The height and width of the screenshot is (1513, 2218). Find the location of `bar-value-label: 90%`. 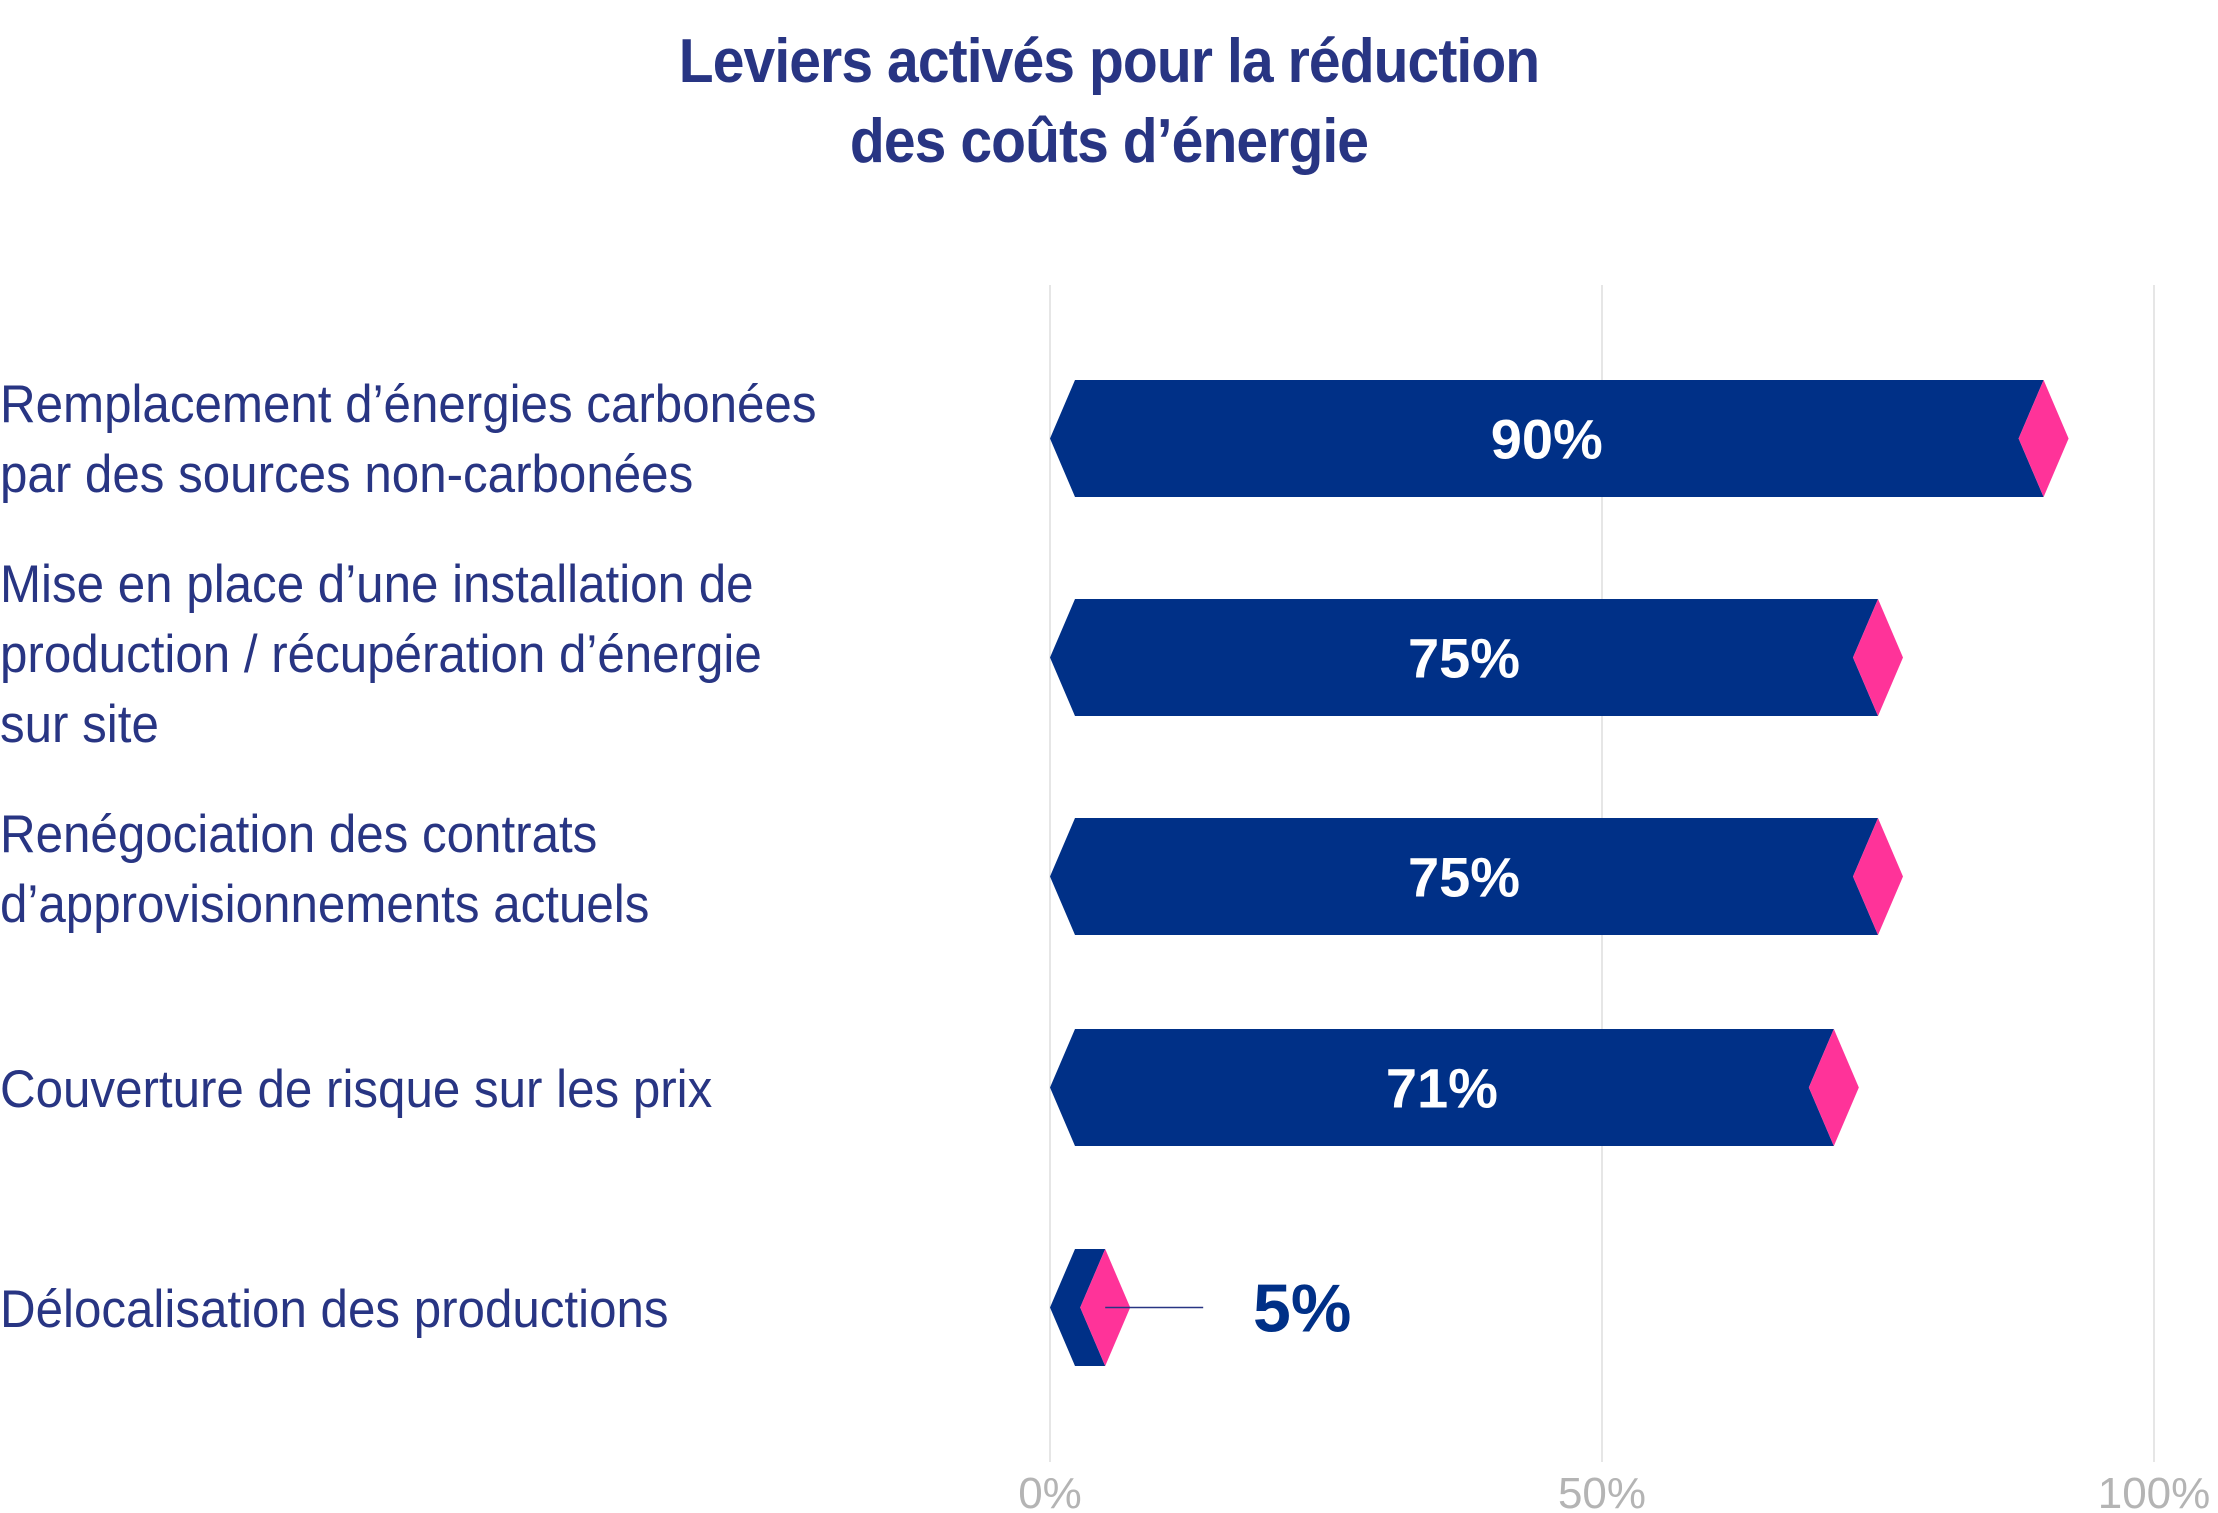

bar-value-label: 90% is located at coordinates (1547, 439).